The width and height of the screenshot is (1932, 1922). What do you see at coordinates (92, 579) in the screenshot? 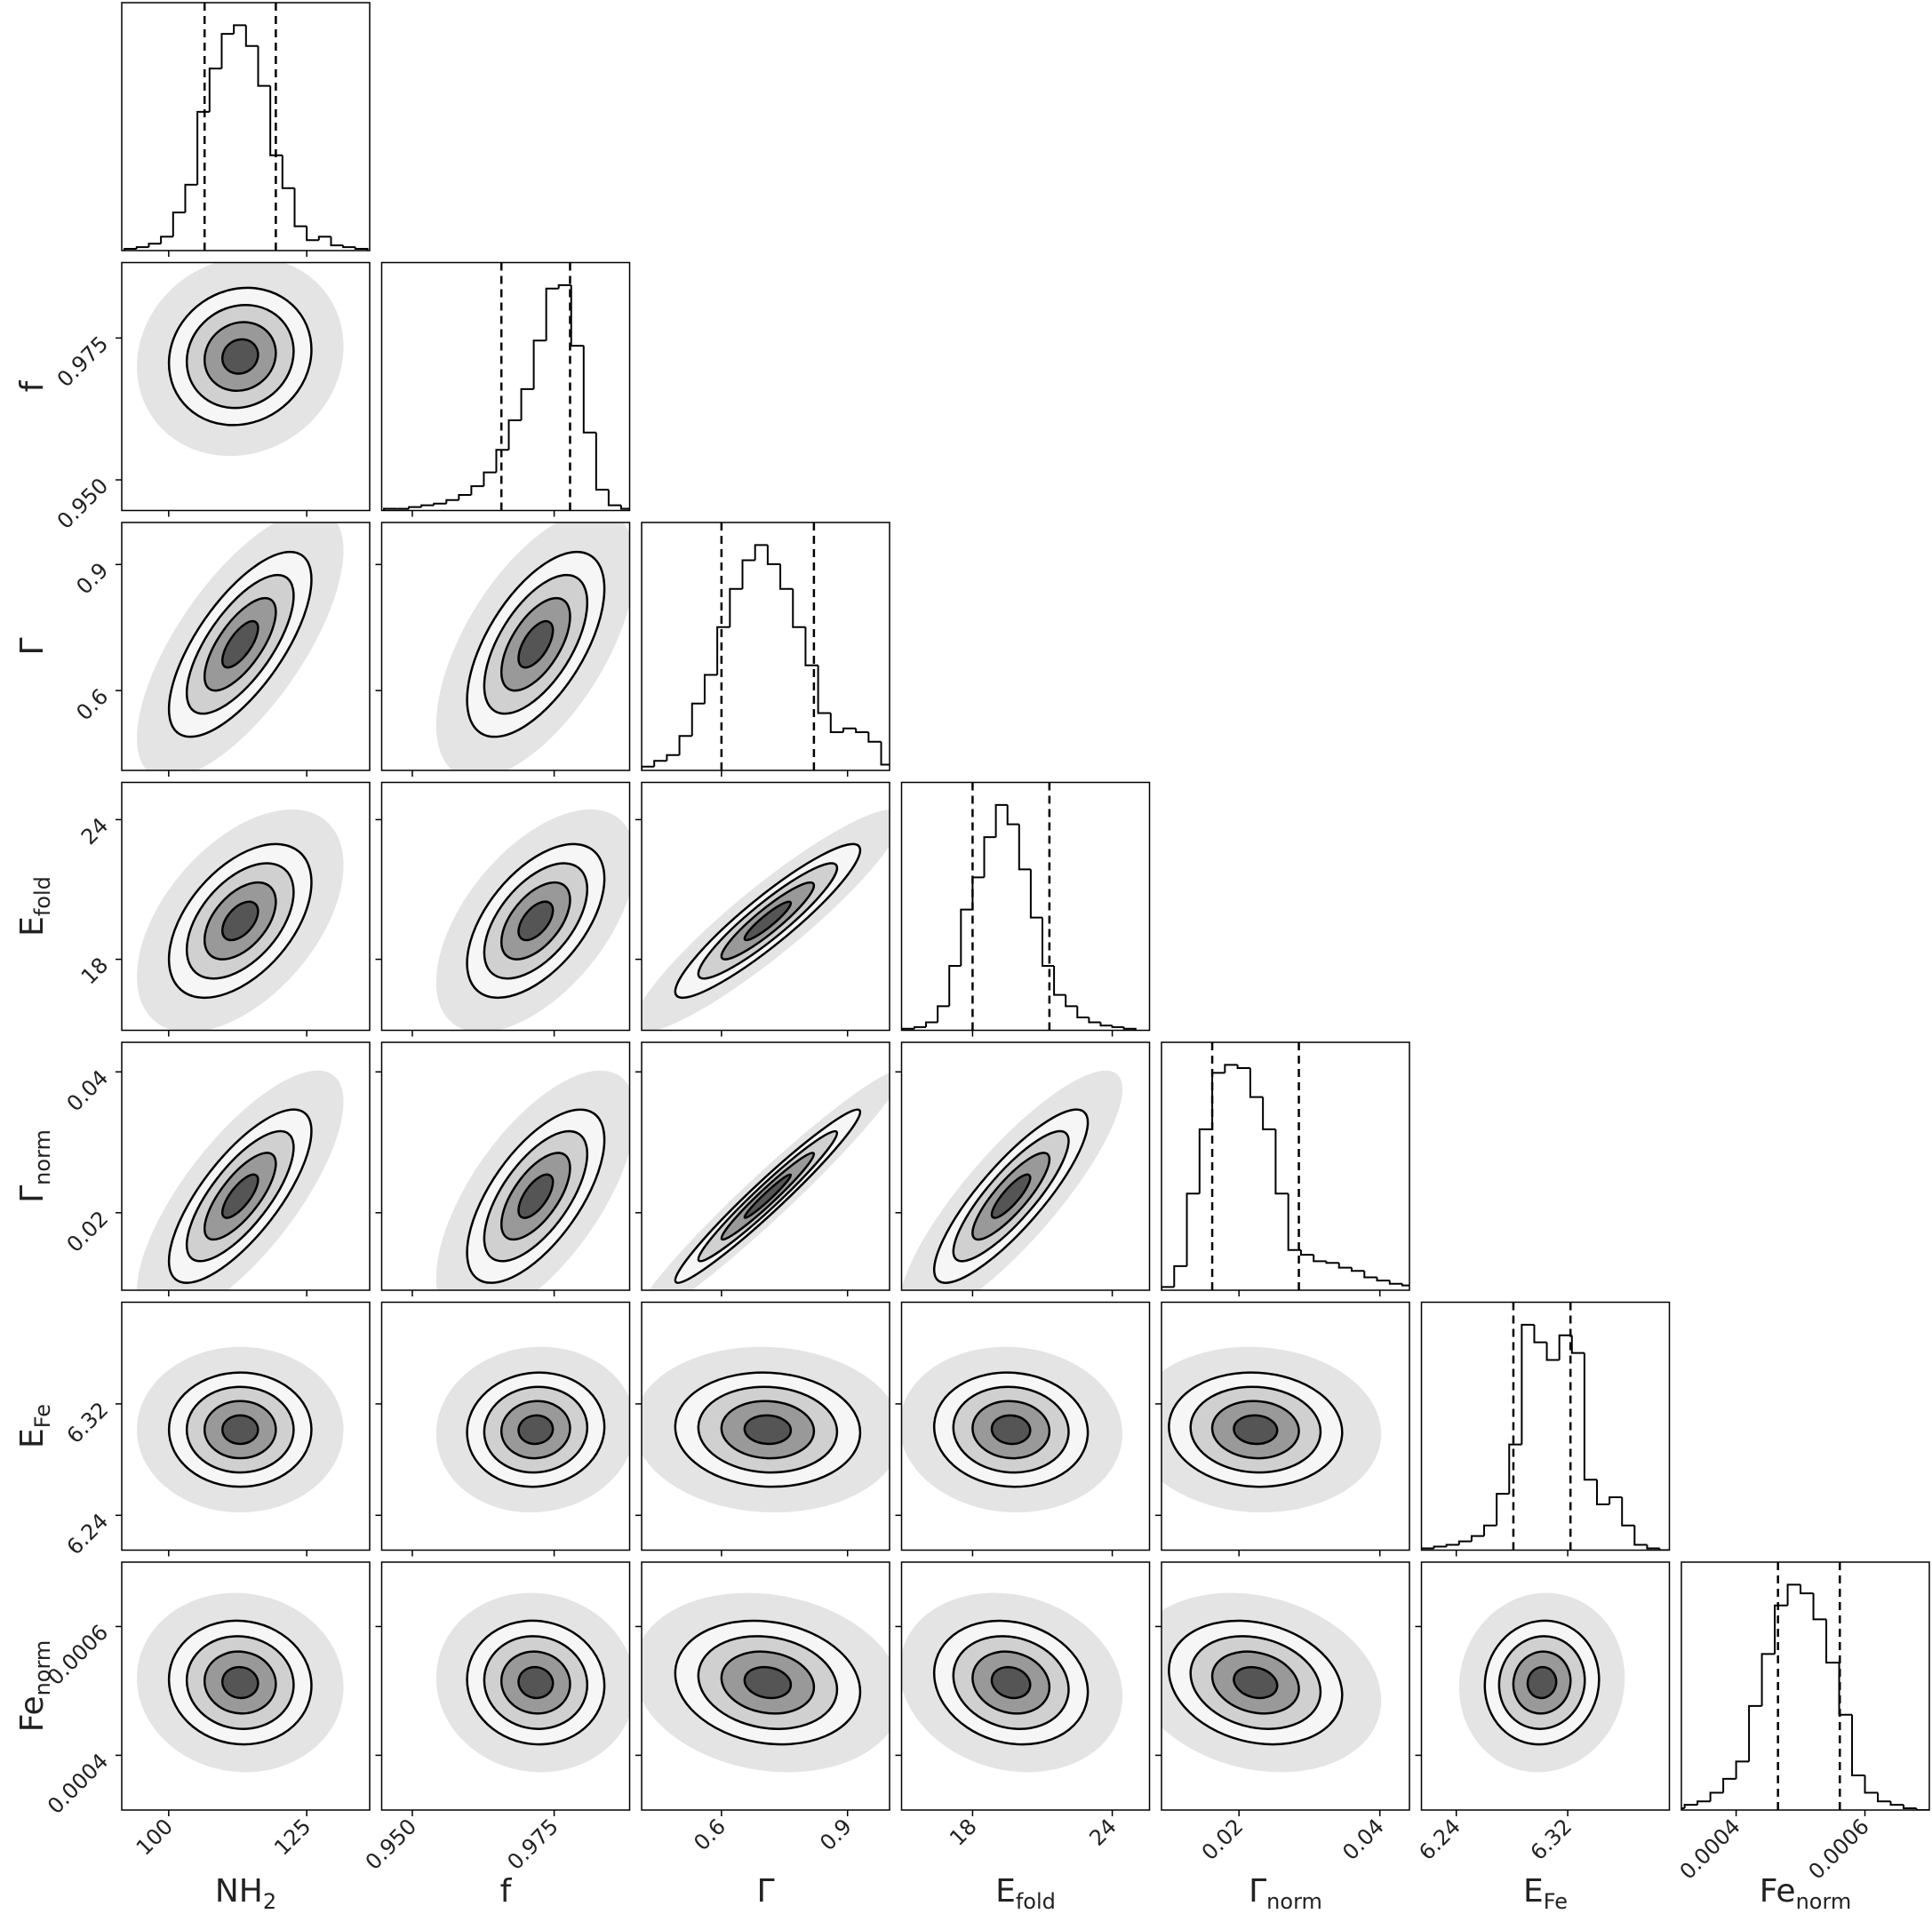
I see `y-tick-label: 0.9` at bounding box center [92, 579].